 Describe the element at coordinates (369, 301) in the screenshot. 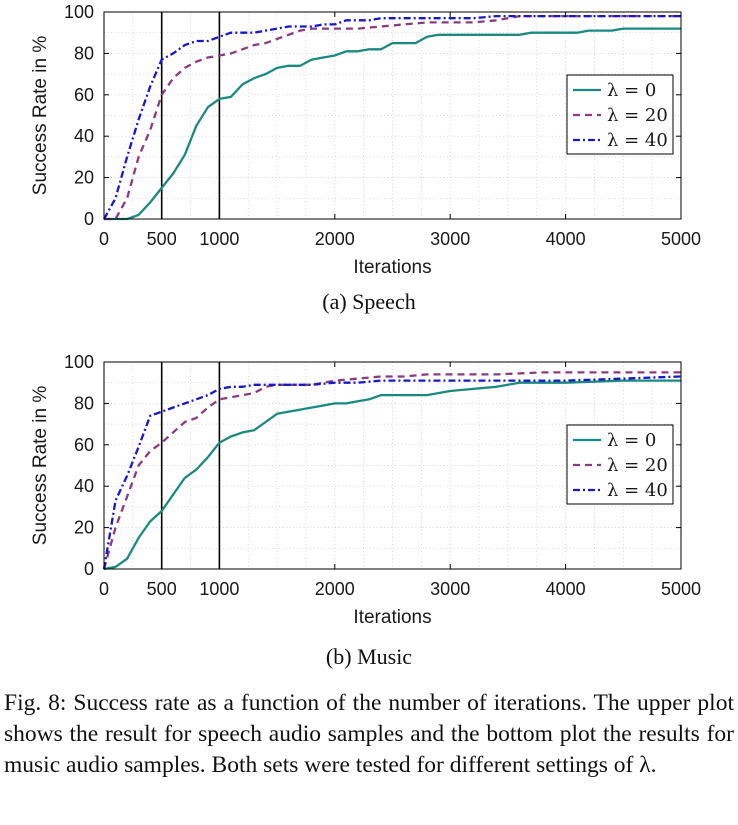

I see `speech-subcaption: (a) Speech` at that location.